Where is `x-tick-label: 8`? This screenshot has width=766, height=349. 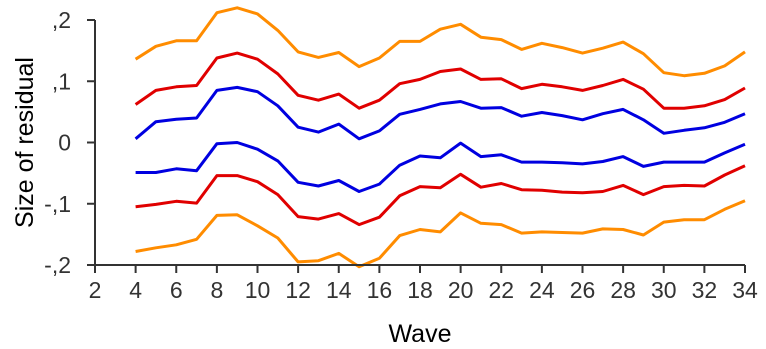 x-tick-label: 8 is located at coordinates (216, 290).